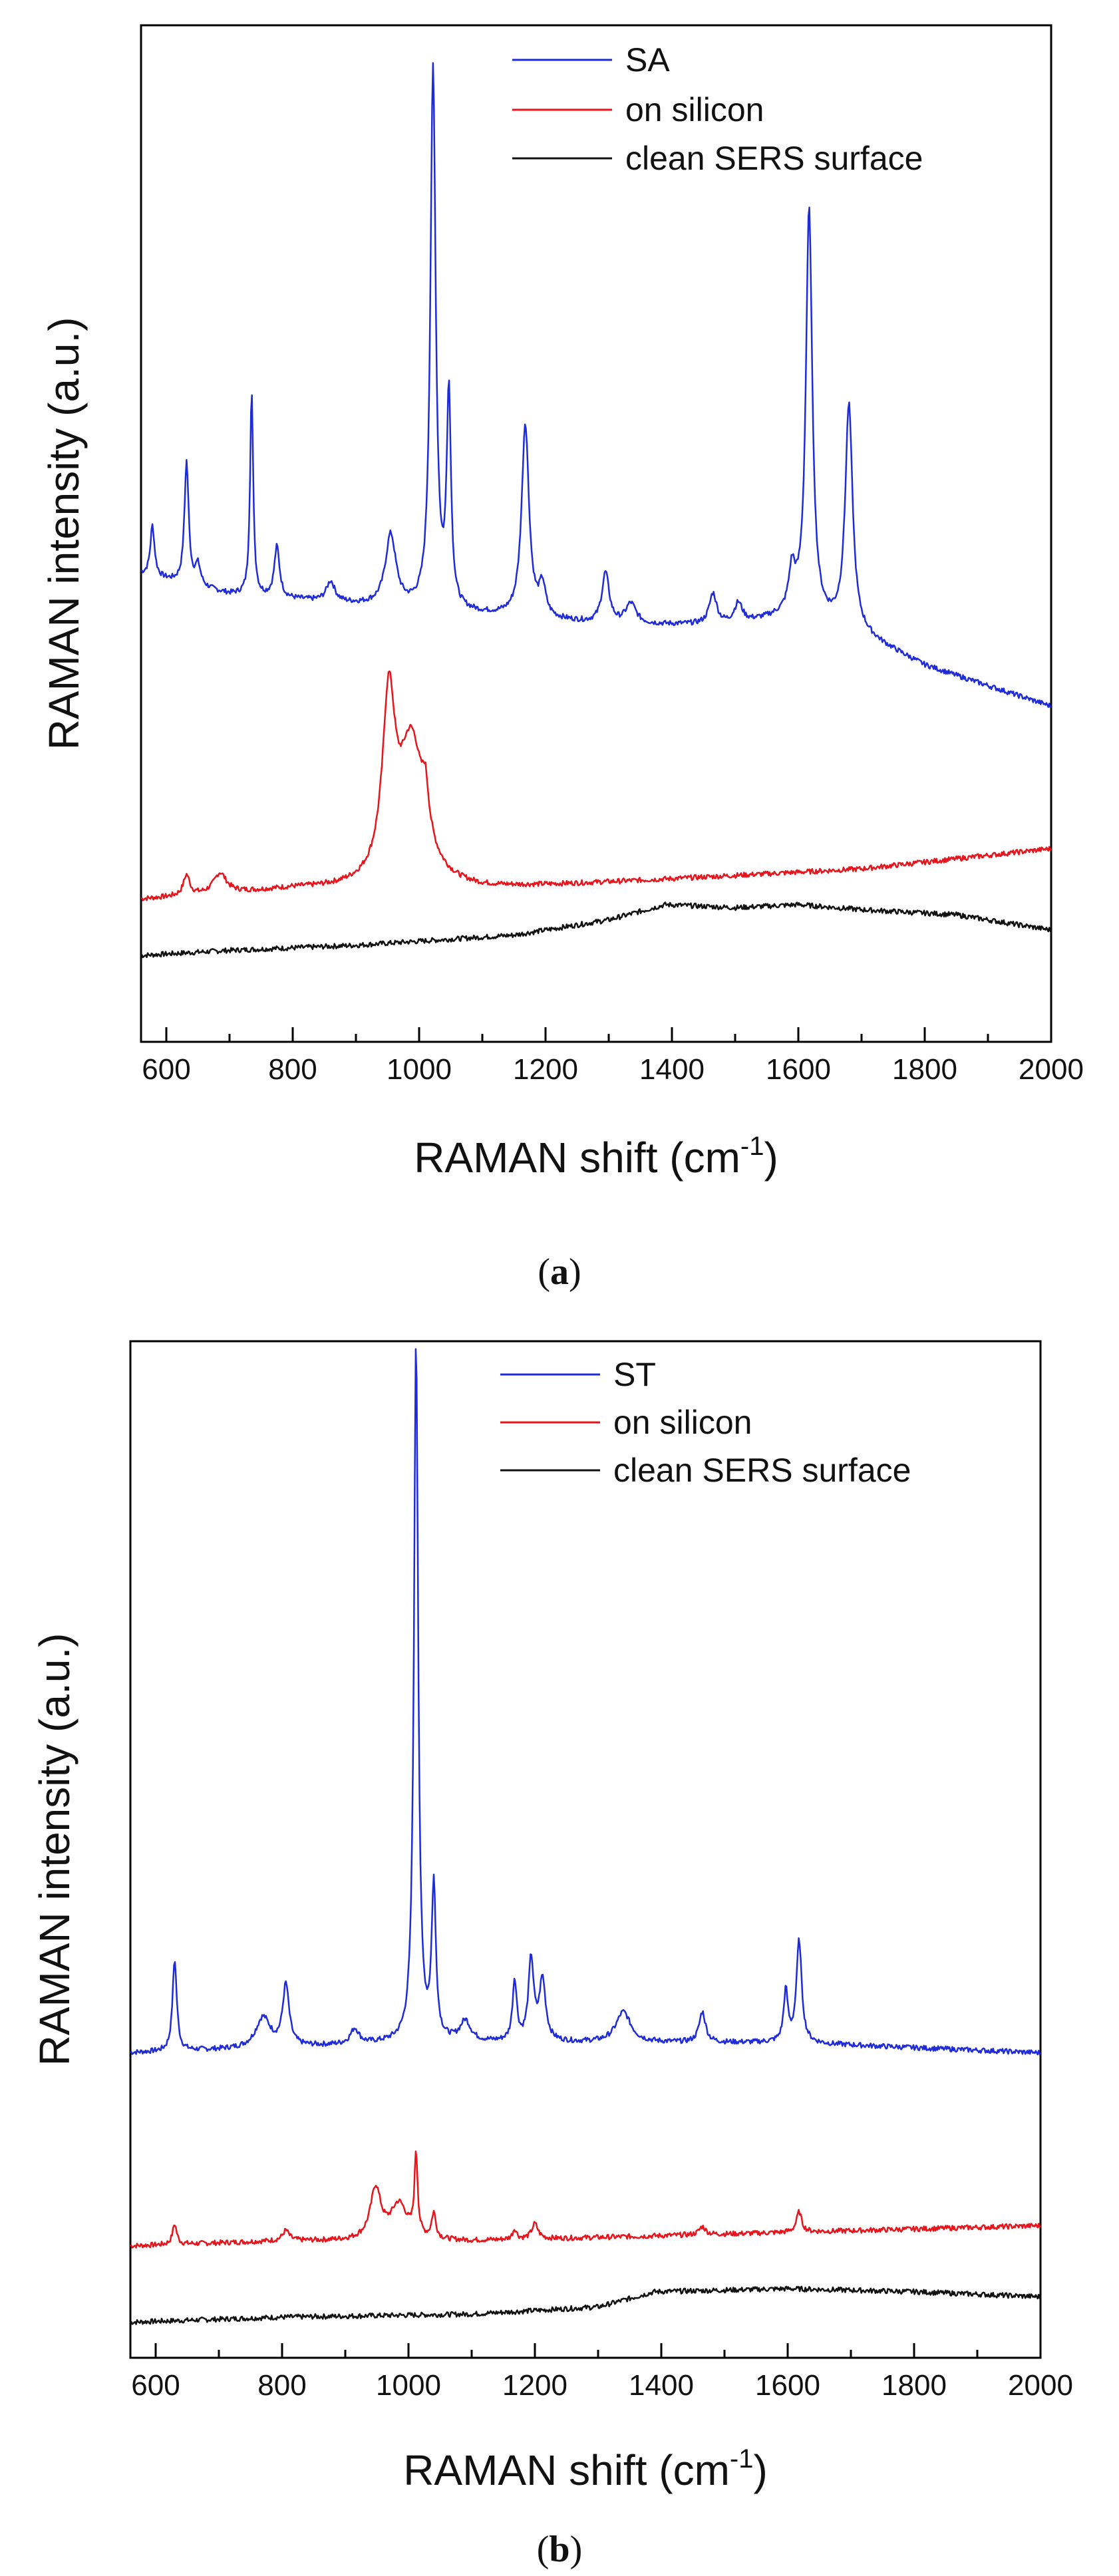  I want to click on legend-label-st: ST, so click(634, 1374).